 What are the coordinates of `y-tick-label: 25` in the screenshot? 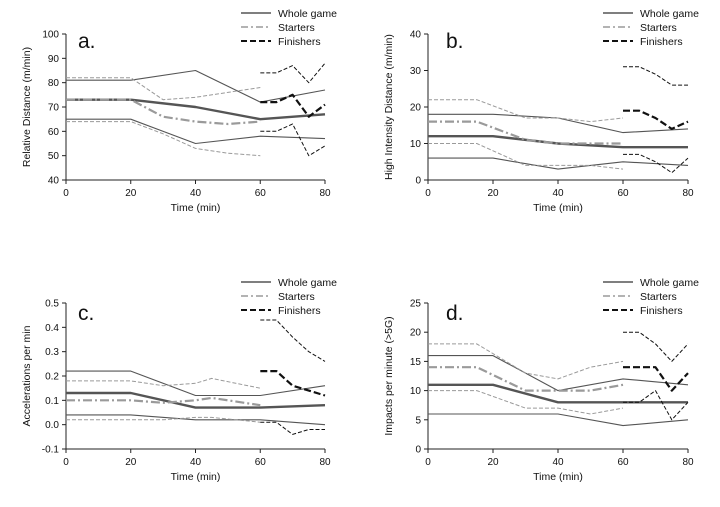 It's located at (416, 304).